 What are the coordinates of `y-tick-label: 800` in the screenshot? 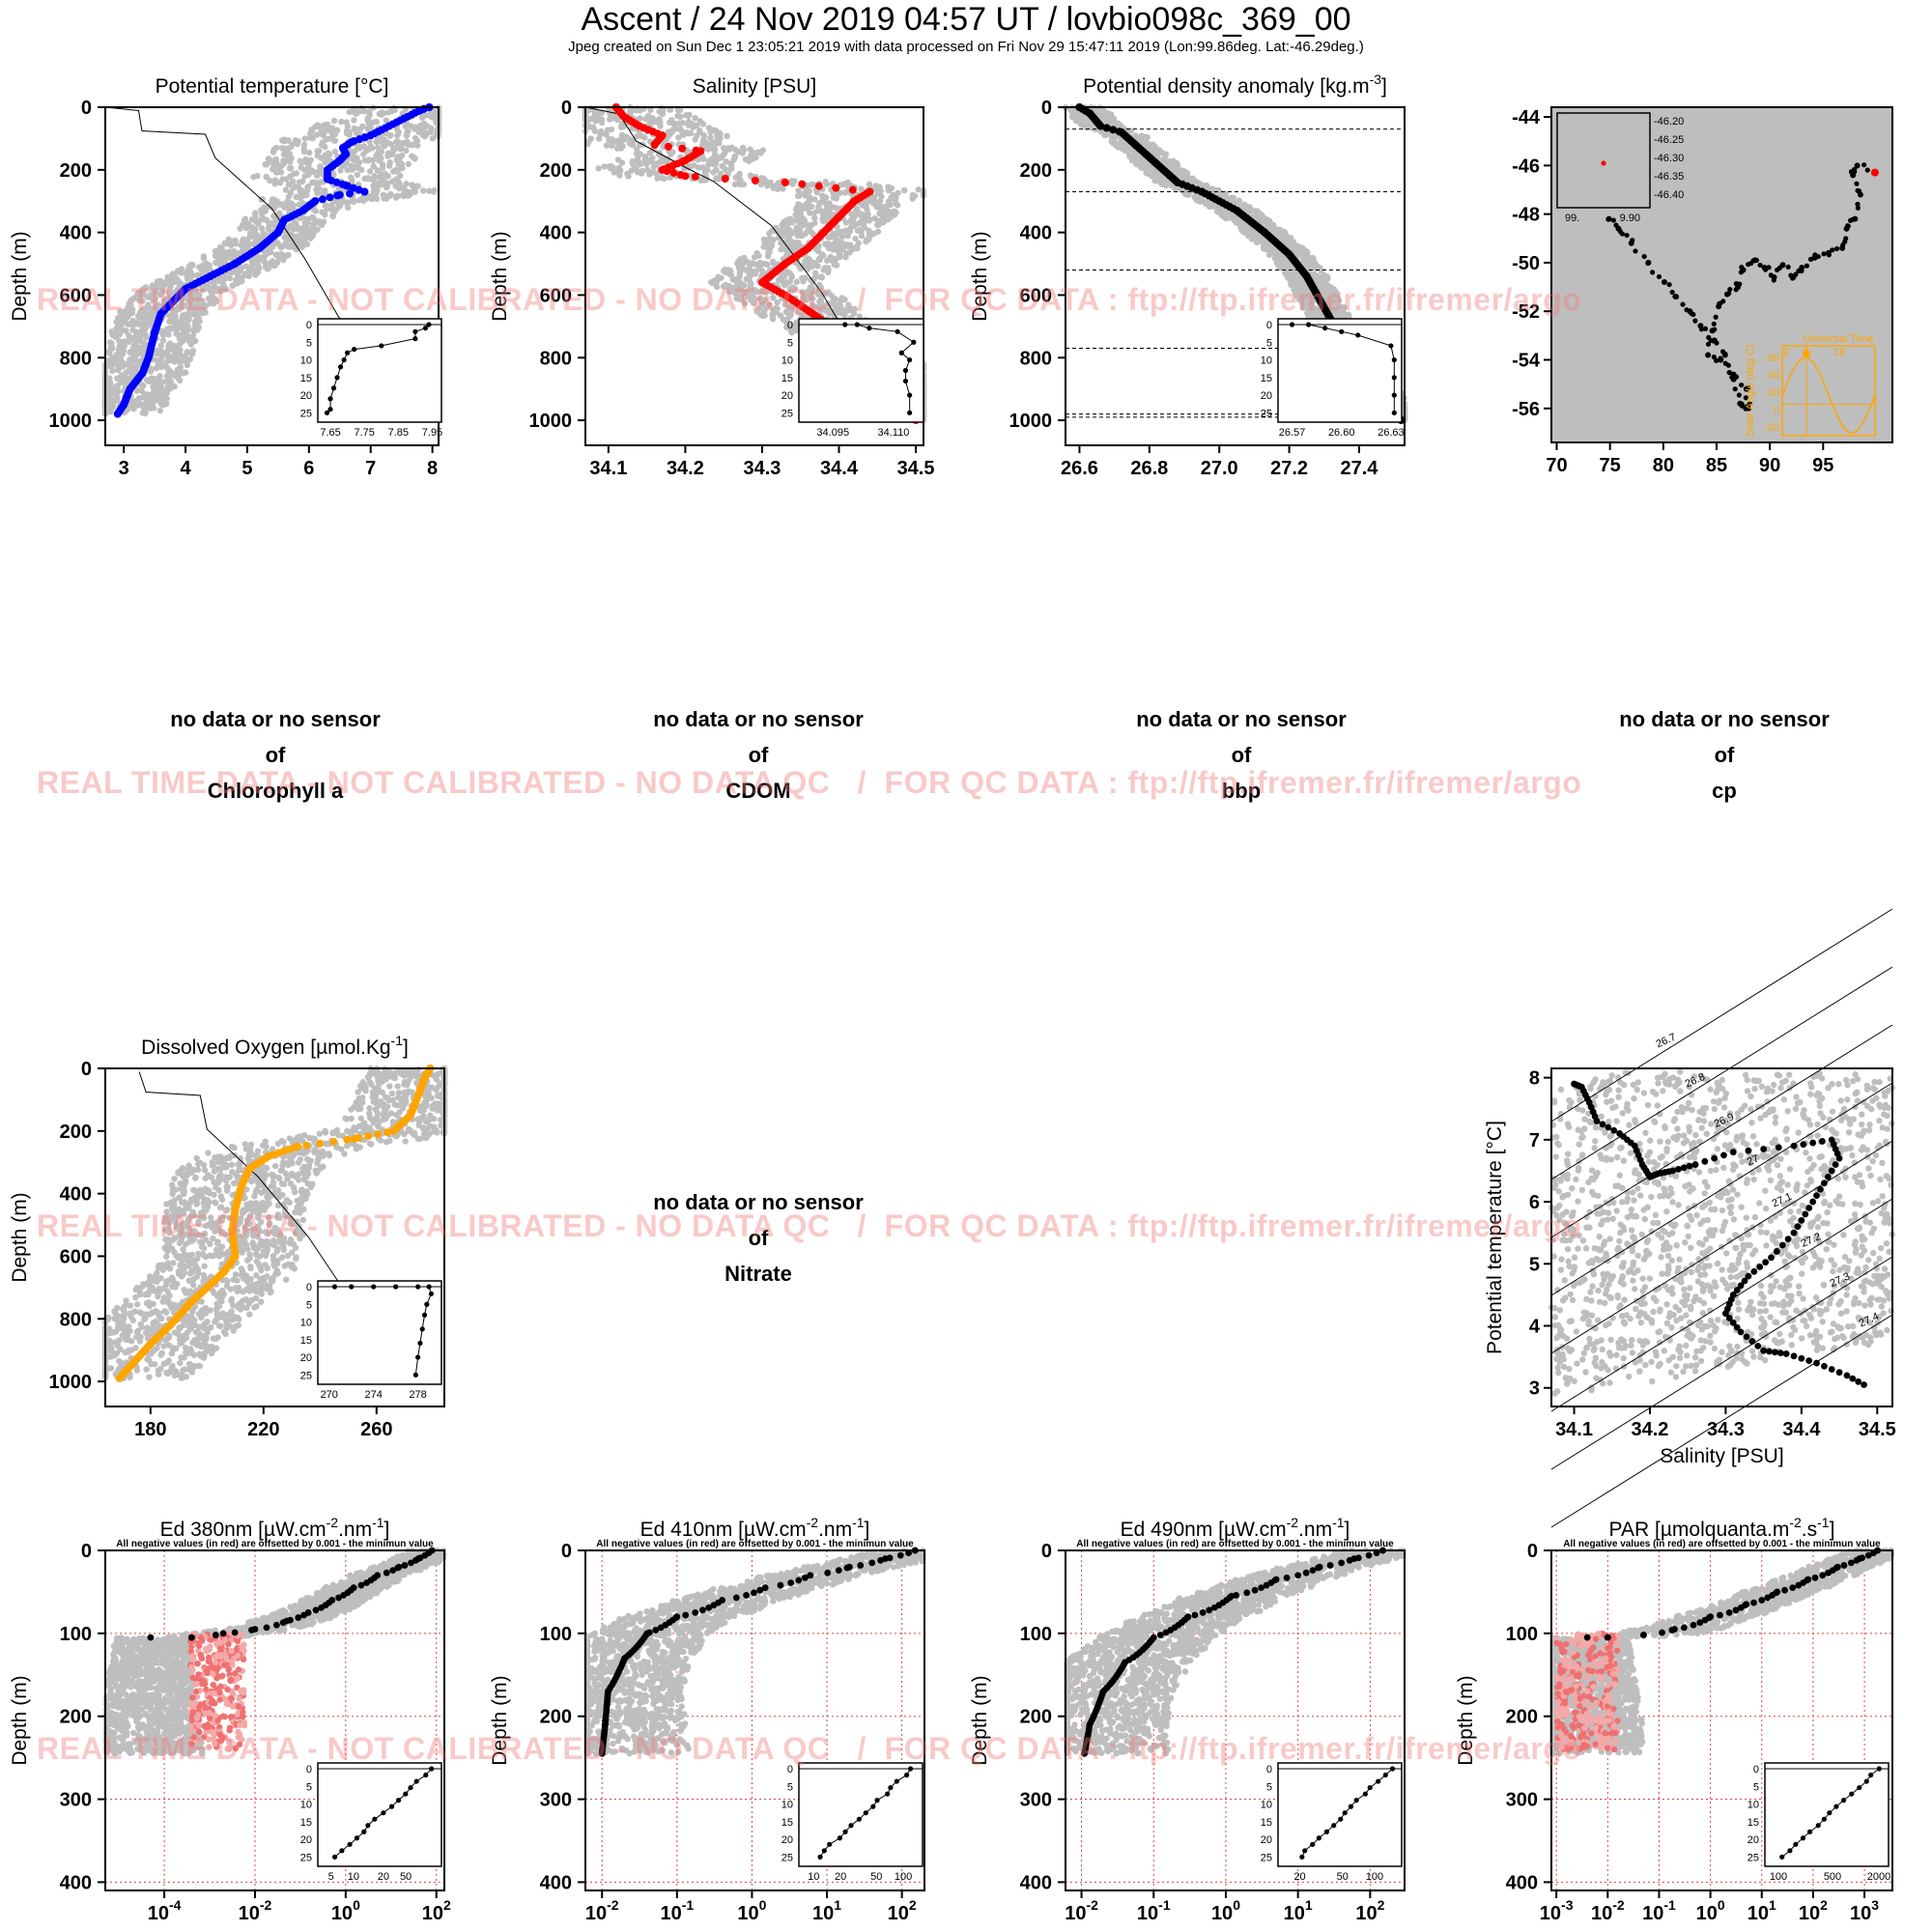 It's located at (76, 358).